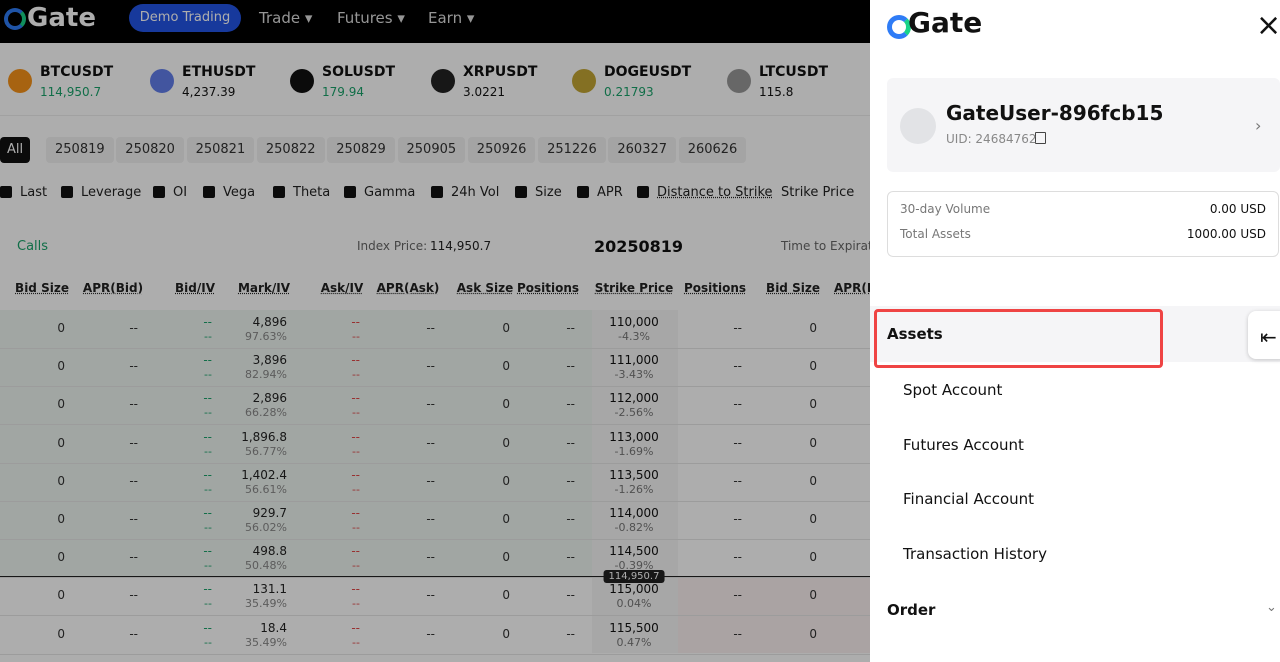 The width and height of the screenshot is (1280, 662). Describe the element at coordinates (969, 499) in the screenshot. I see `menu-item: Financial Account` at that location.